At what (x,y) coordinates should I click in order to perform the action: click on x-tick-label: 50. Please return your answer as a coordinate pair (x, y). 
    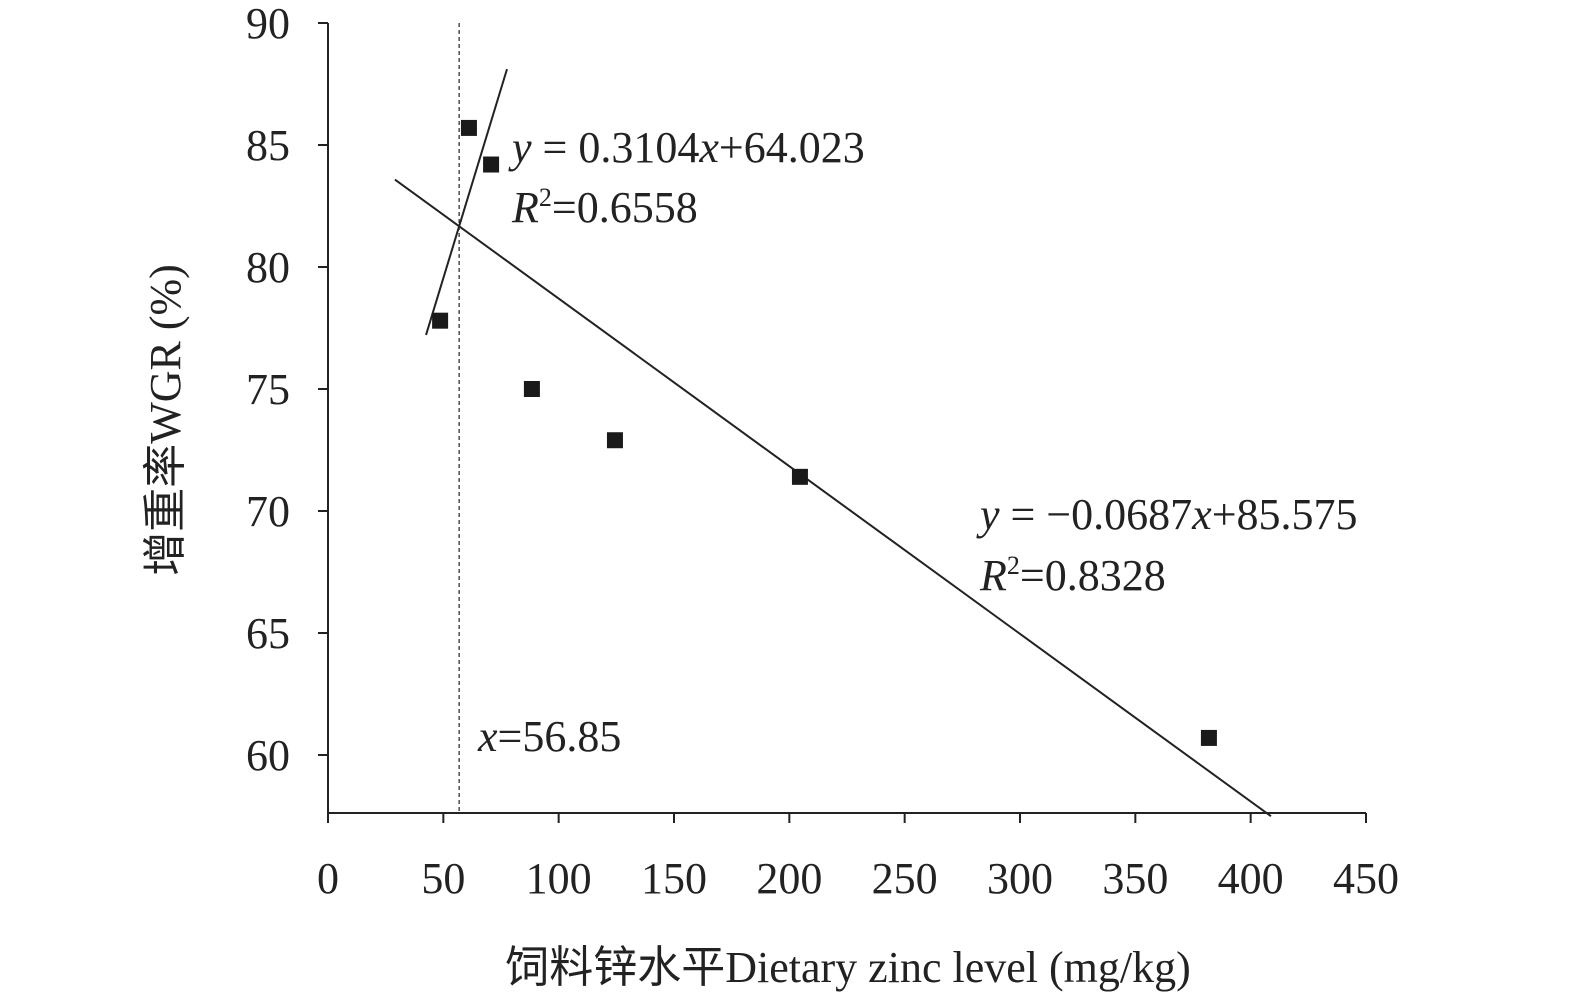
    Looking at the image, I should click on (443, 878).